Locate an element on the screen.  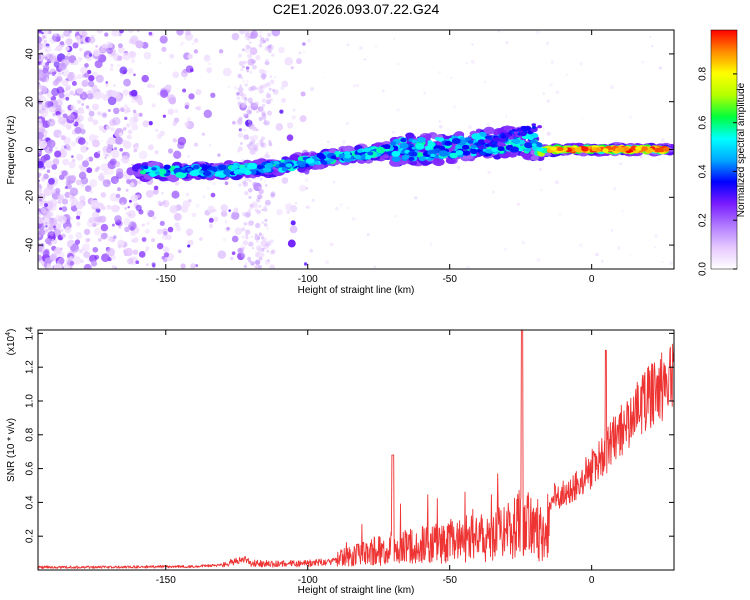
chart-title: C2E1.2026.093.07.22.G24 is located at coordinates (356, 9).